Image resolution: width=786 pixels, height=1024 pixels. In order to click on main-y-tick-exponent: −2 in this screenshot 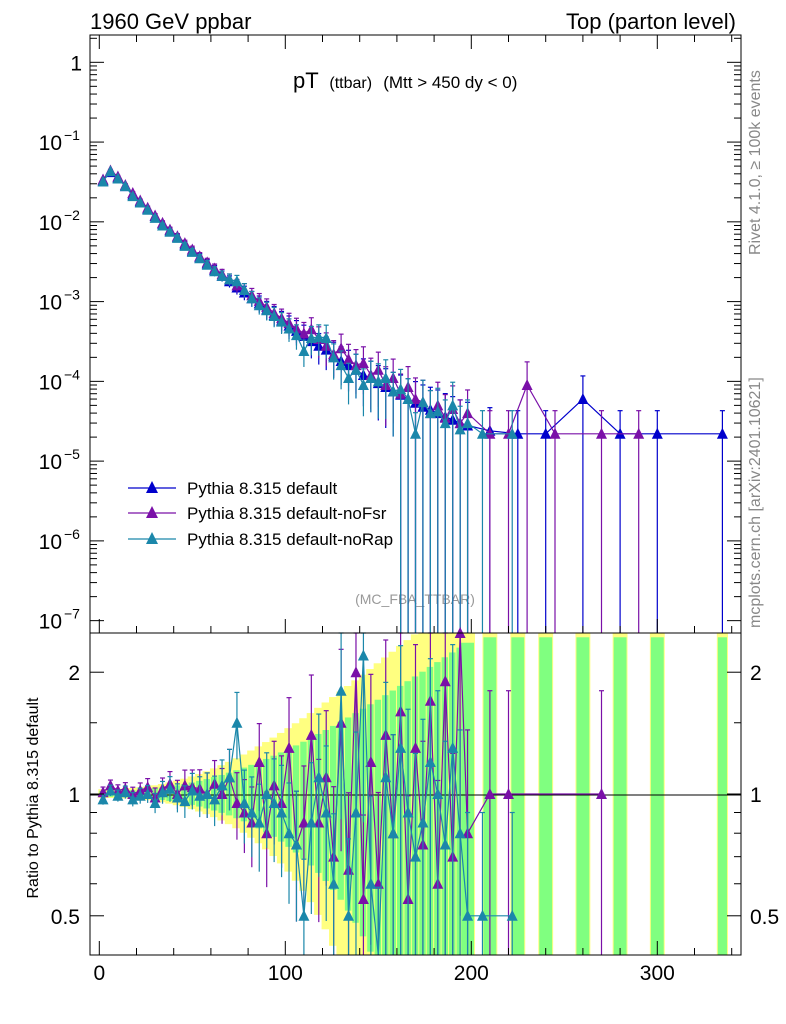, I will do `click(72, 215)`.